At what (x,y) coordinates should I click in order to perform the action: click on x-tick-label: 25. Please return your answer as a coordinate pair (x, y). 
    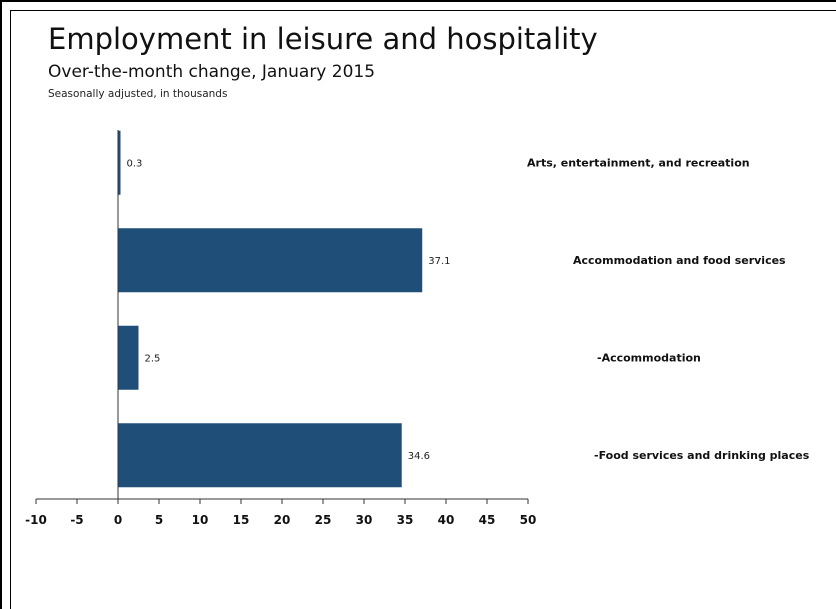
    Looking at the image, I should click on (323, 520).